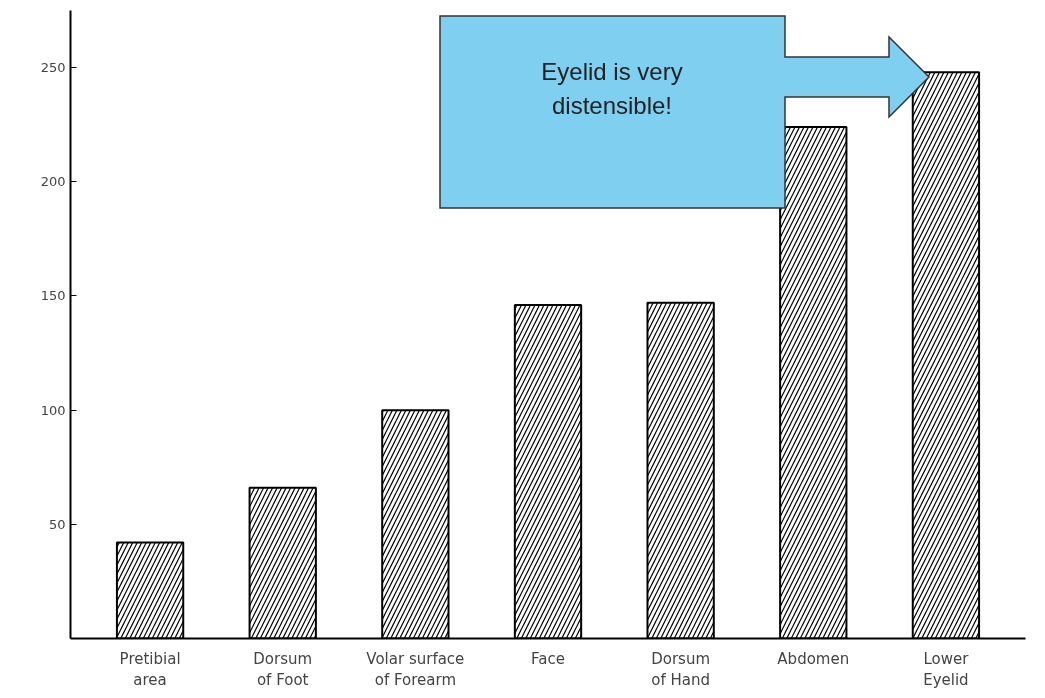 This screenshot has height=698, width=1045. What do you see at coordinates (813, 658) in the screenshot?
I see `x-tick-label: Abdomen` at bounding box center [813, 658].